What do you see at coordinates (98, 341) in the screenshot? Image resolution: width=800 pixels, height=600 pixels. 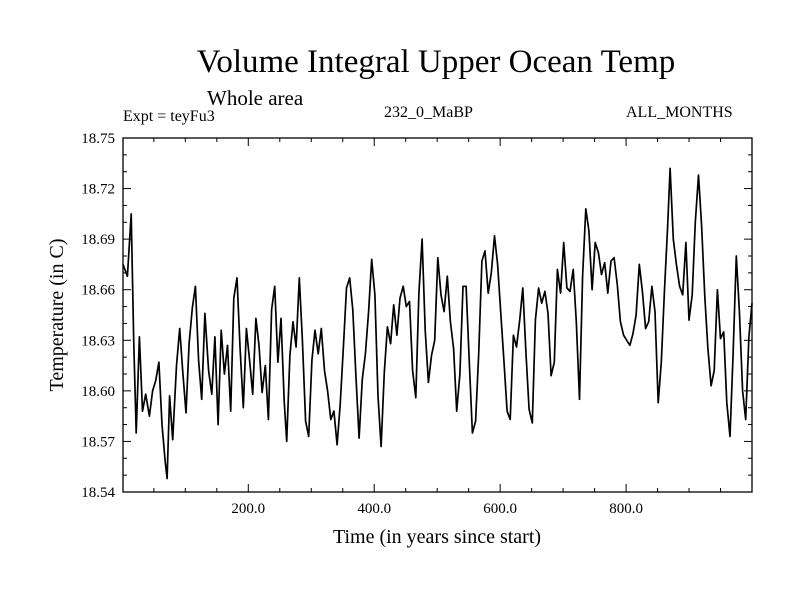 I see `y-tick-label: 18.63` at bounding box center [98, 341].